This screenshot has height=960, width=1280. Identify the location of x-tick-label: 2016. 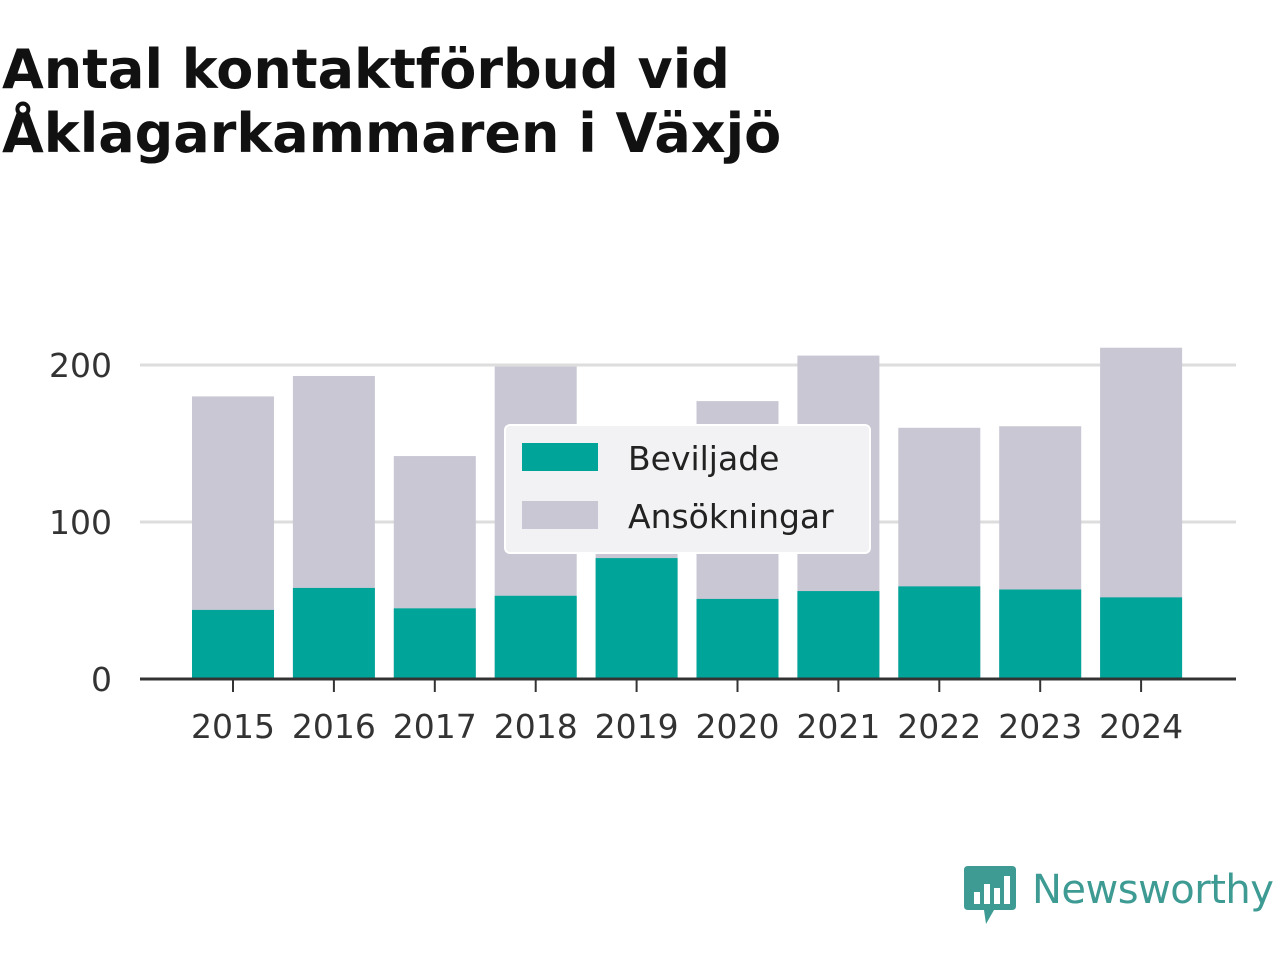
(334, 726).